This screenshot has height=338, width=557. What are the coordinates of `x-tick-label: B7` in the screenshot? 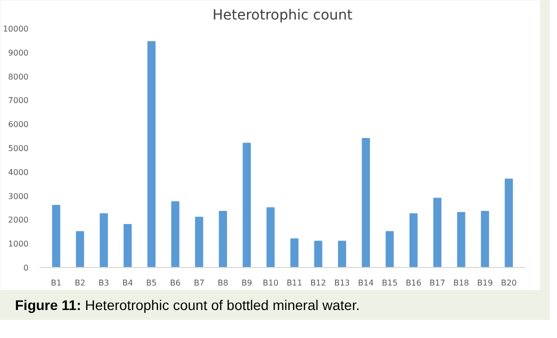 It's located at (199, 283).